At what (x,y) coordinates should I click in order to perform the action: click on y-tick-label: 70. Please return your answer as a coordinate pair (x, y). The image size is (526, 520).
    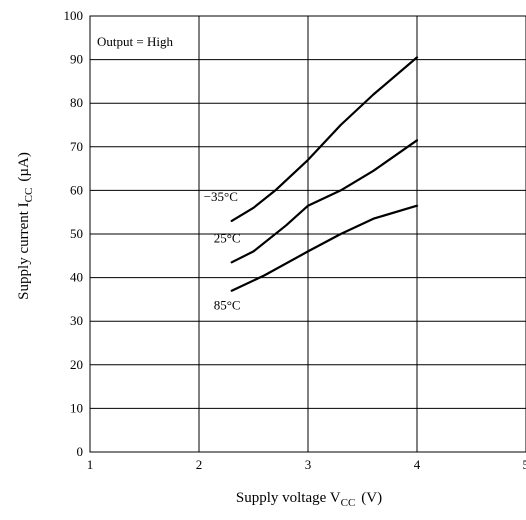
    Looking at the image, I should click on (76, 146).